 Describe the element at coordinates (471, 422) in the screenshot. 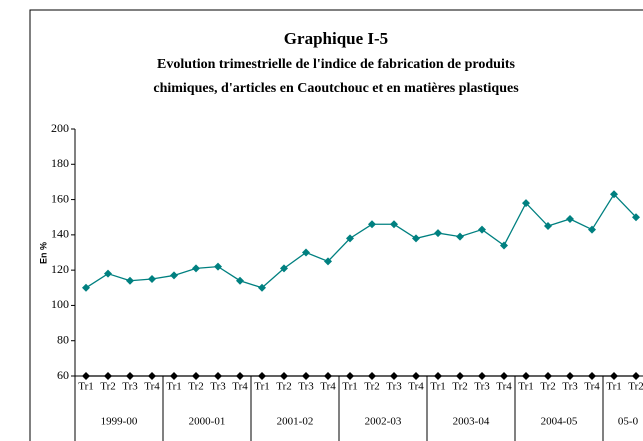

I see `group-label: 2003-04` at that location.